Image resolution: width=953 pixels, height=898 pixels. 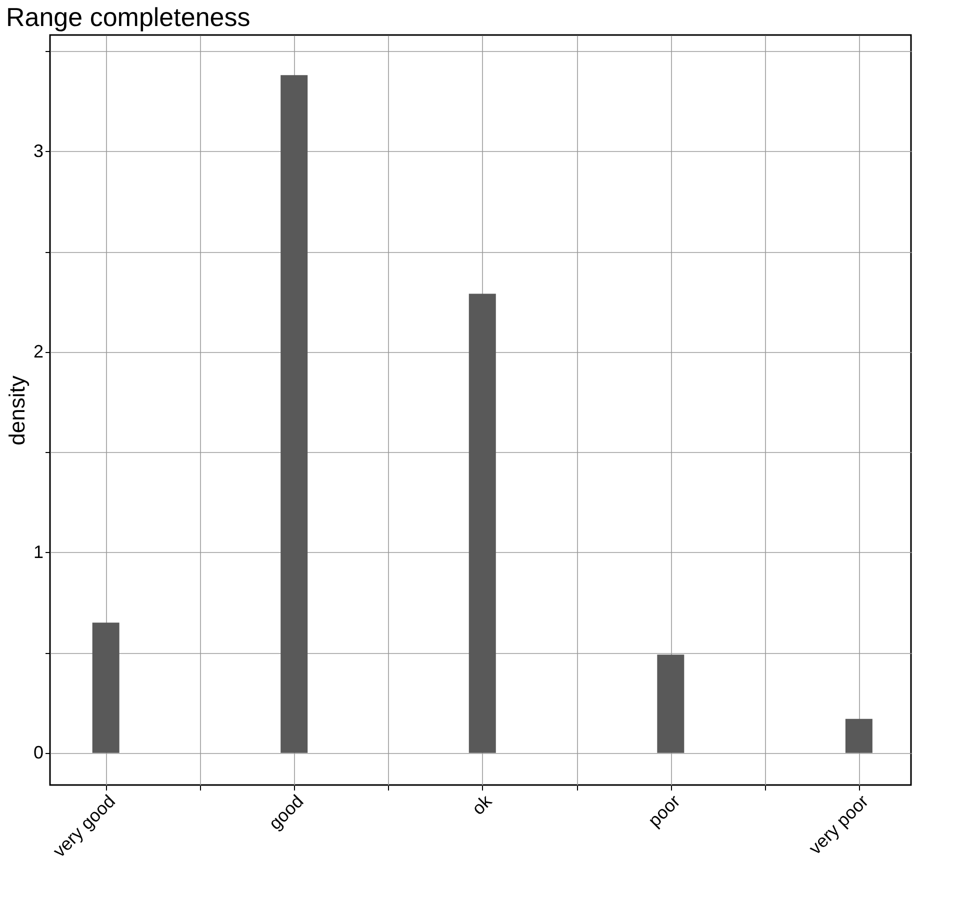 I want to click on y-axis-title: density, so click(x=17, y=411).